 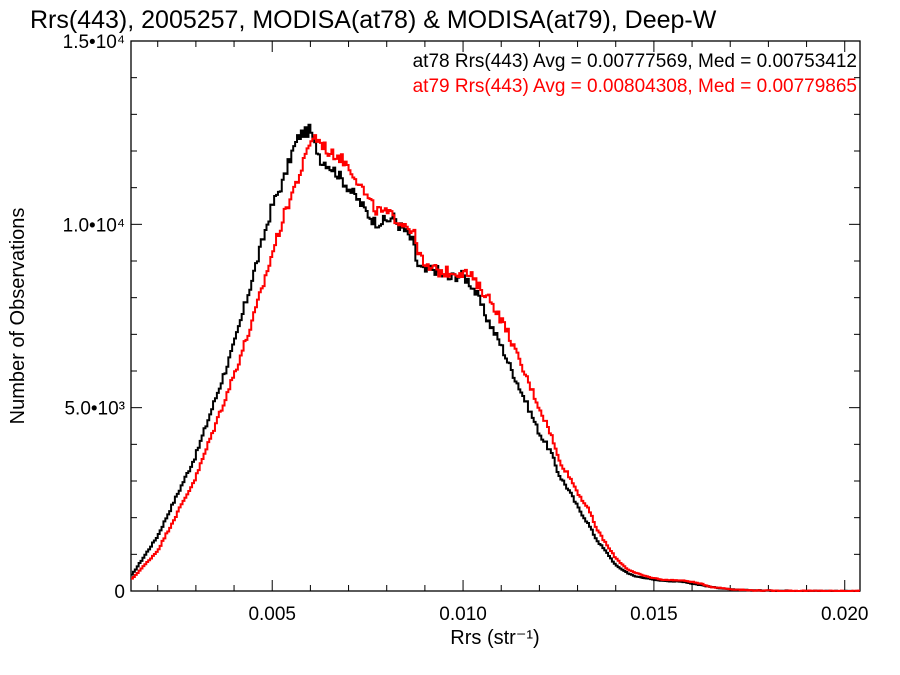 What do you see at coordinates (94, 225) in the screenshot?
I see `y-tick-label: 1.0•10⁴` at bounding box center [94, 225].